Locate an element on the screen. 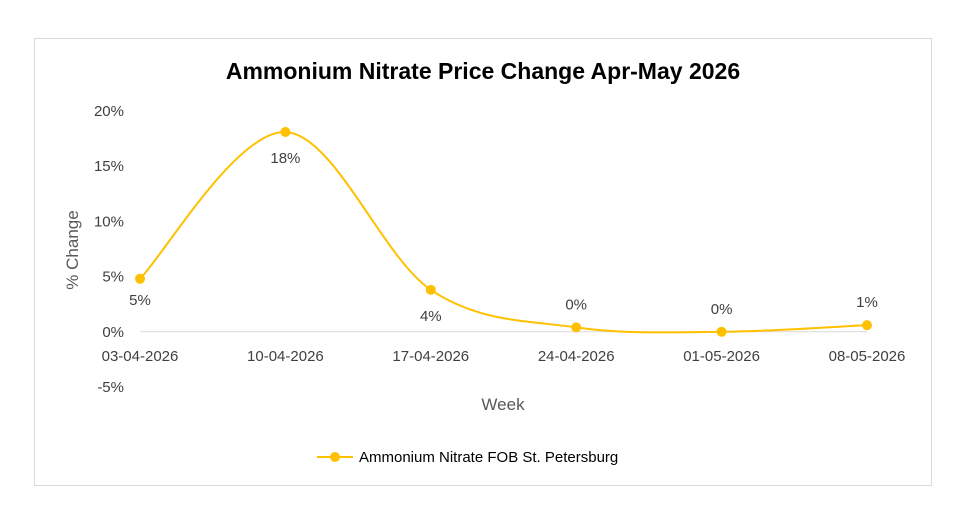  y-tick-label: 15% is located at coordinates (109, 166).